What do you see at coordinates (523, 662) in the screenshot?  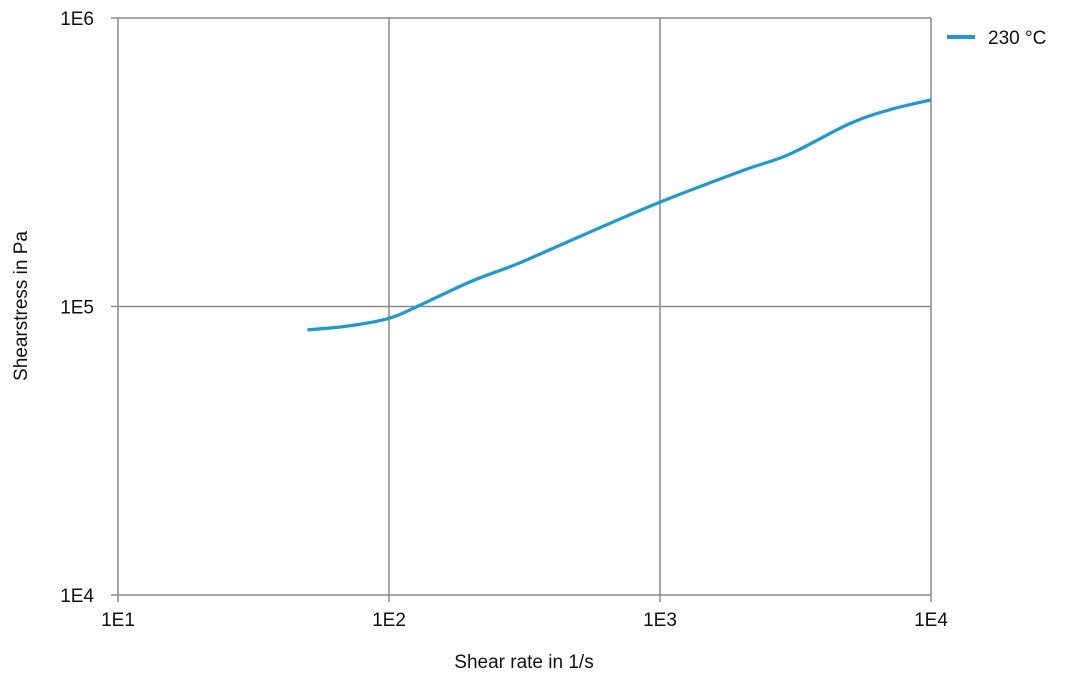 I see `x-axis-title: Shear rate in 1/s` at bounding box center [523, 662].